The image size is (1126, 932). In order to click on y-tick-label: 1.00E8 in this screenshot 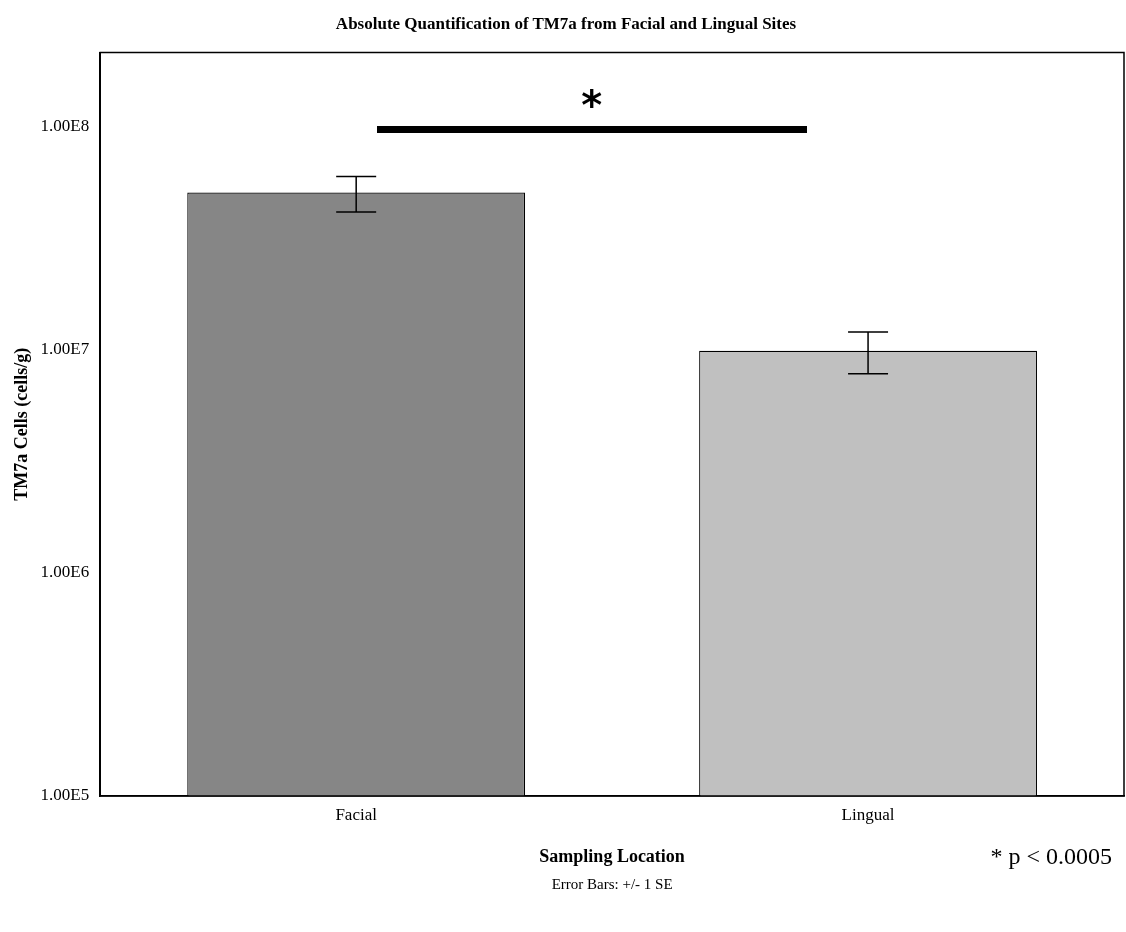, I will do `click(65, 126)`.